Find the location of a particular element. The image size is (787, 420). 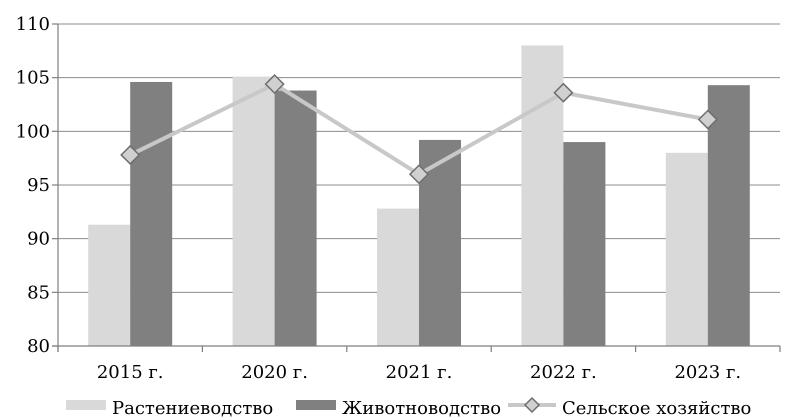

legend-label: Сельское хозяйство is located at coordinates (656, 408).